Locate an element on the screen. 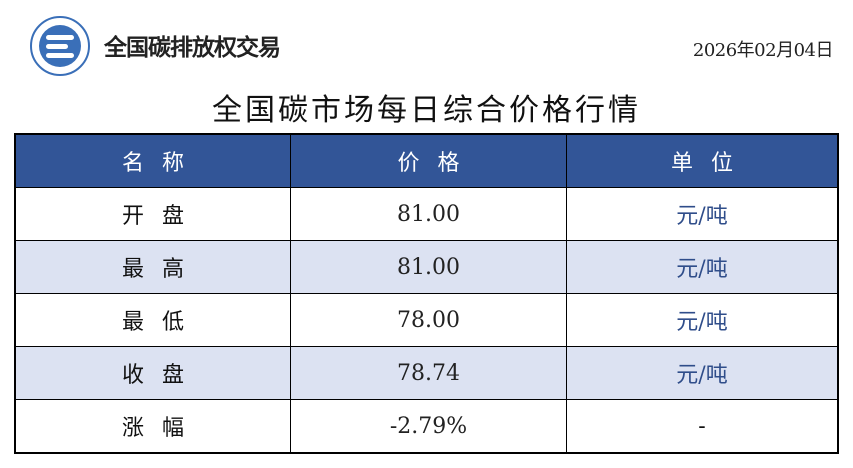  column-header-price: 价格 is located at coordinates (428, 160).